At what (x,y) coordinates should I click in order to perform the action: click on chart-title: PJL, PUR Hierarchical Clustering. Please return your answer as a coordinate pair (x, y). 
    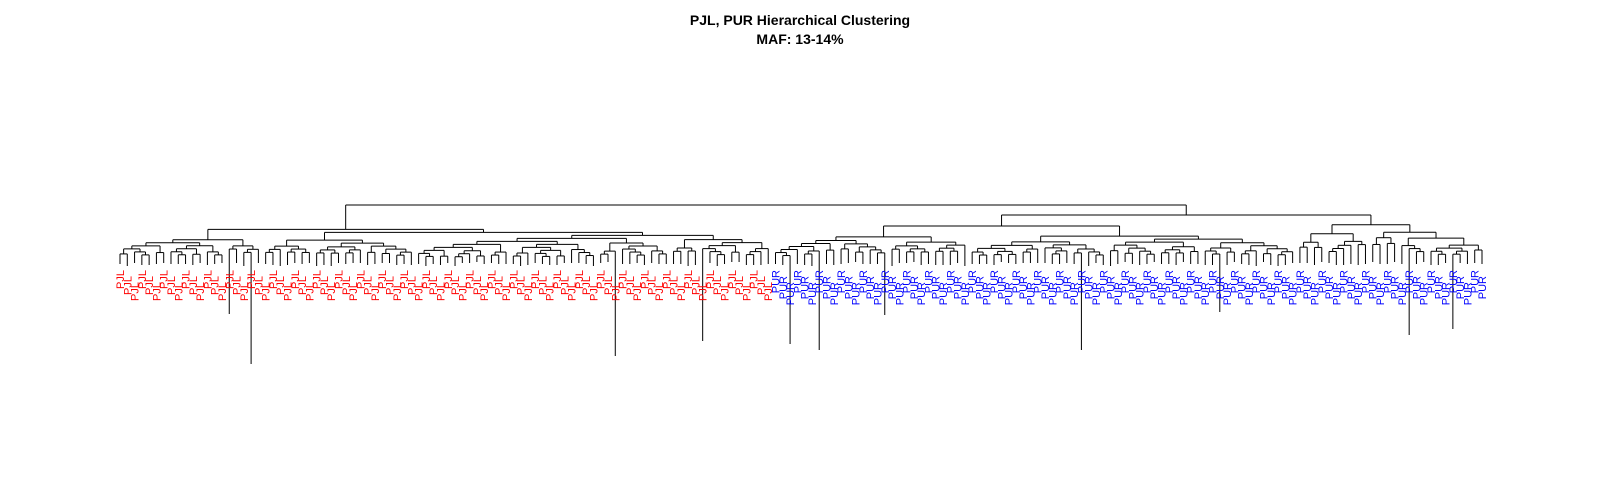
    Looking at the image, I should click on (800, 20).